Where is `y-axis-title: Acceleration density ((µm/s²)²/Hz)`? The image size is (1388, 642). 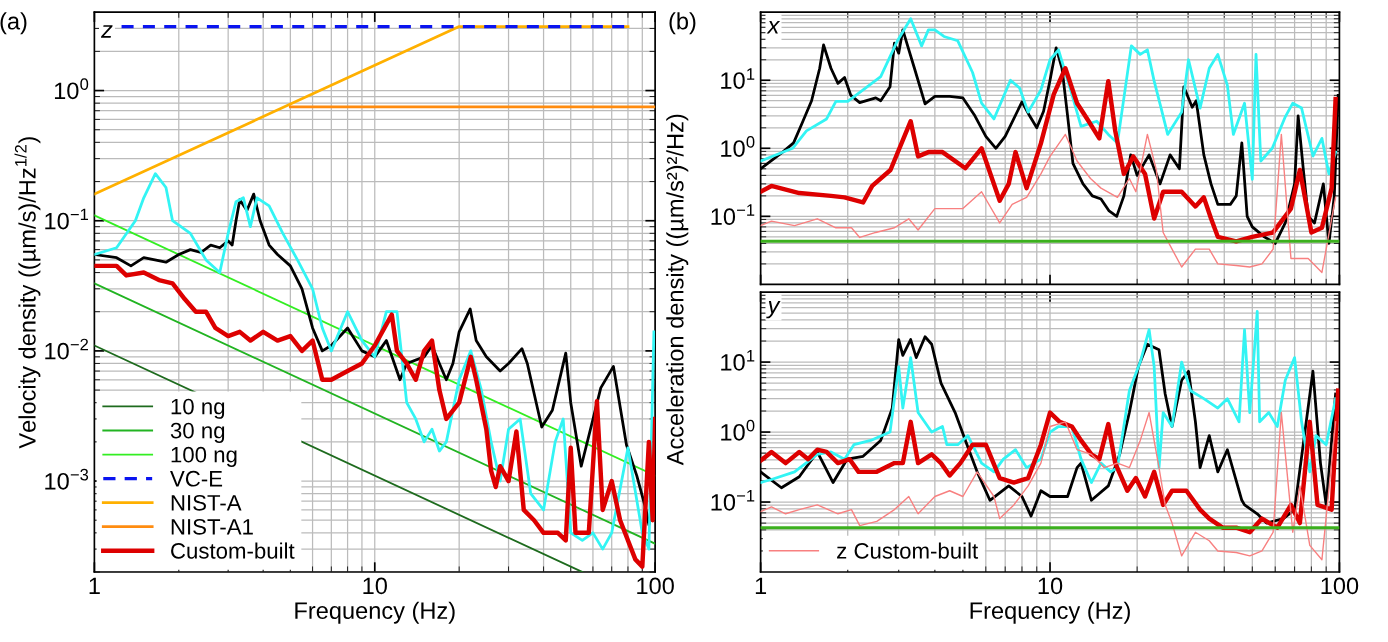 y-axis-title: Acceleration density ((µm/s²)²/Hz) is located at coordinates (677, 290).